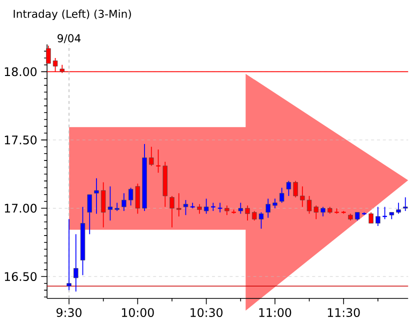  What do you see at coordinates (20, 276) in the screenshot?
I see `y-tick-label: 16.50` at bounding box center [20, 276].